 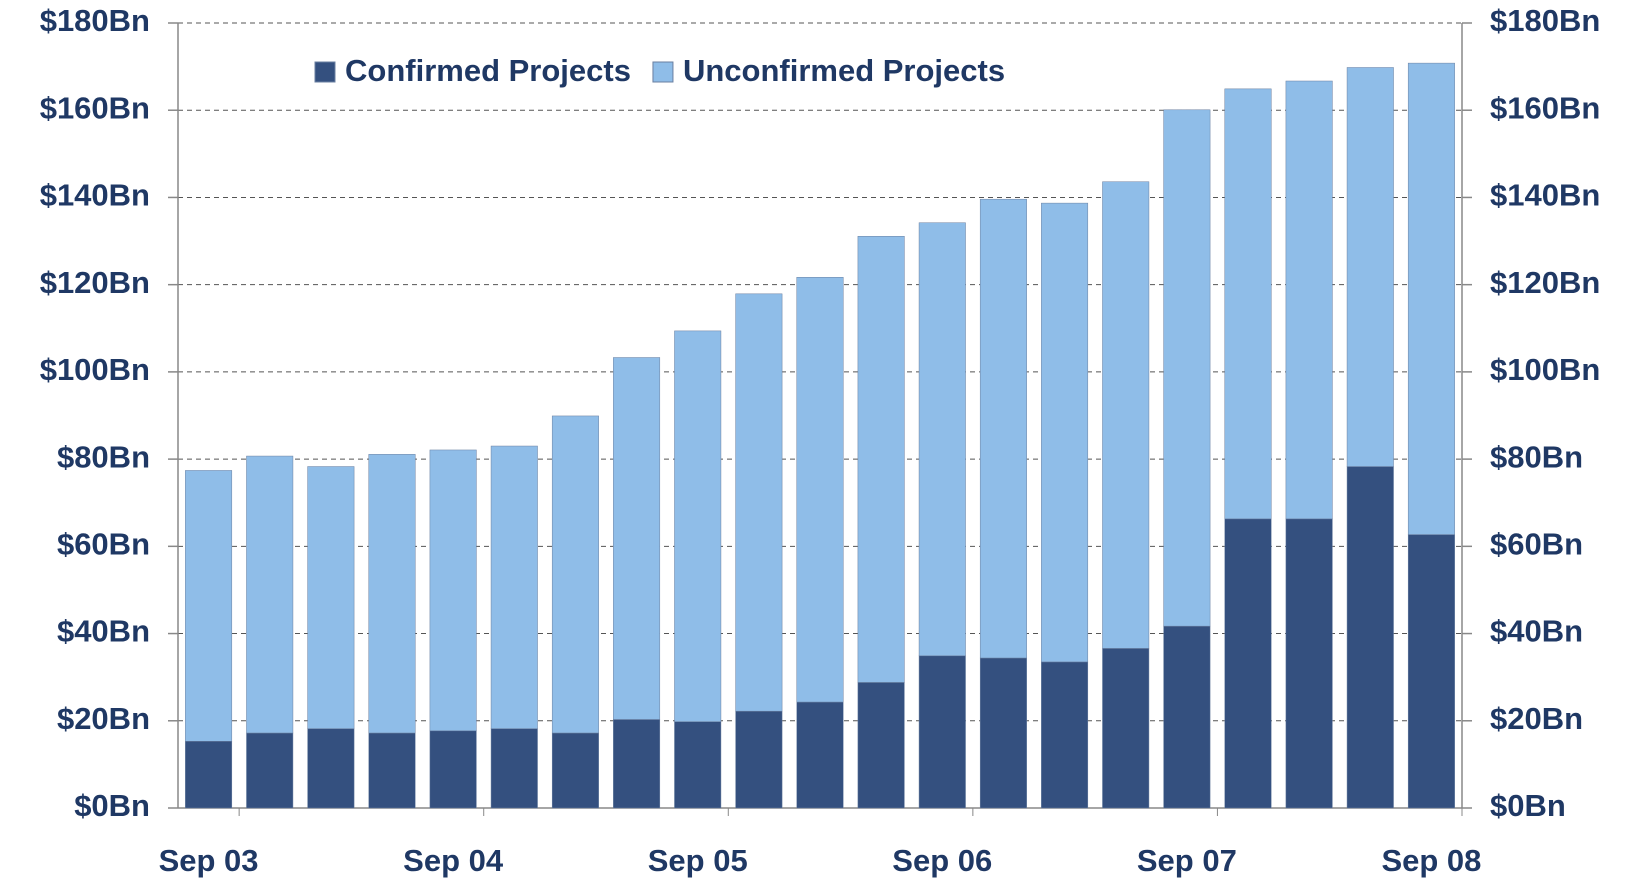 What do you see at coordinates (103, 456) in the screenshot?
I see `y-tick-label: $80Bn` at bounding box center [103, 456].